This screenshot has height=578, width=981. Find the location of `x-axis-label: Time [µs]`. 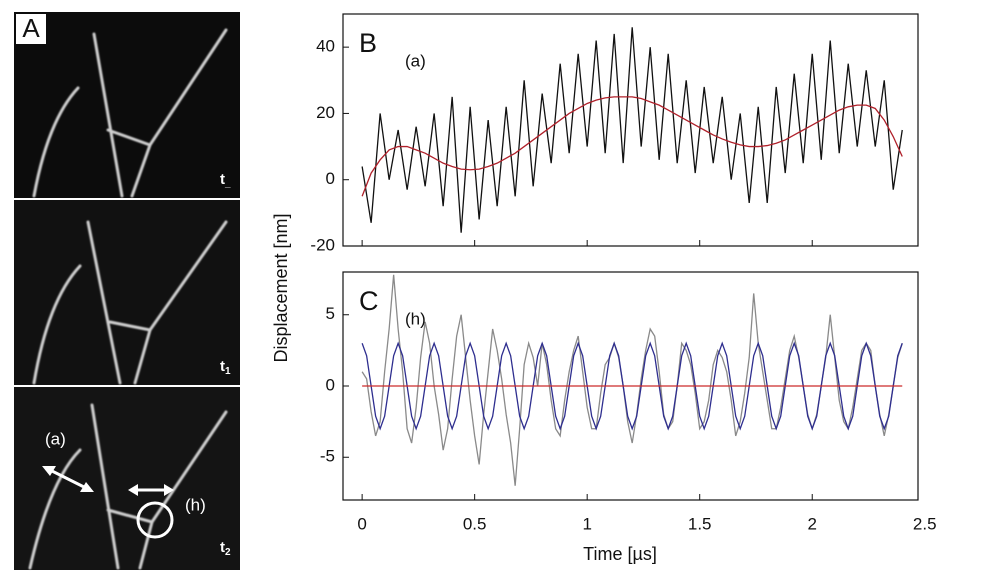

x-axis-label: Time [µs] is located at coordinates (620, 554).